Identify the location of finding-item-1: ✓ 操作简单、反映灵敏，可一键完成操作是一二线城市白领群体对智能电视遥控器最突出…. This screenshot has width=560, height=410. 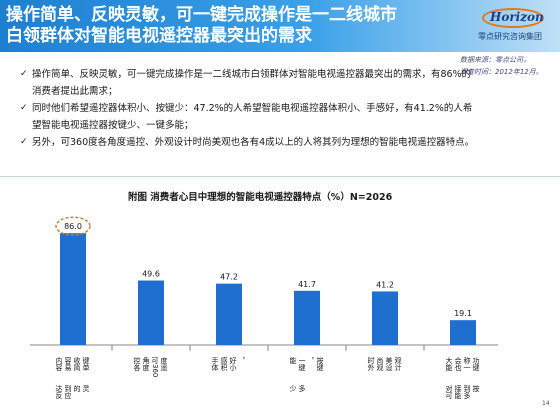
(249, 83).